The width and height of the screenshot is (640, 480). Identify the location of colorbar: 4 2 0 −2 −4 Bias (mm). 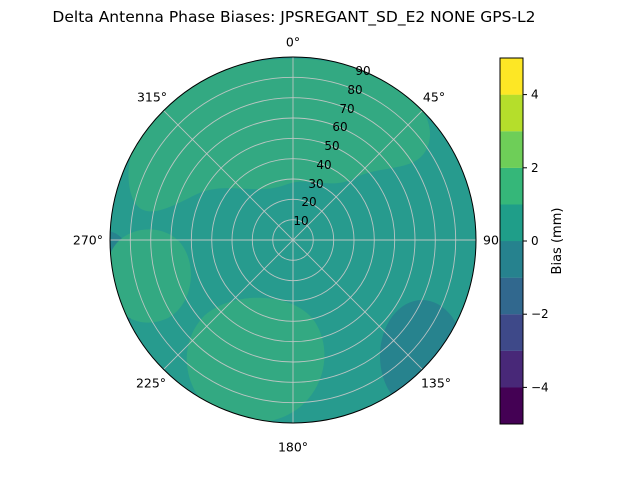
(532, 241).